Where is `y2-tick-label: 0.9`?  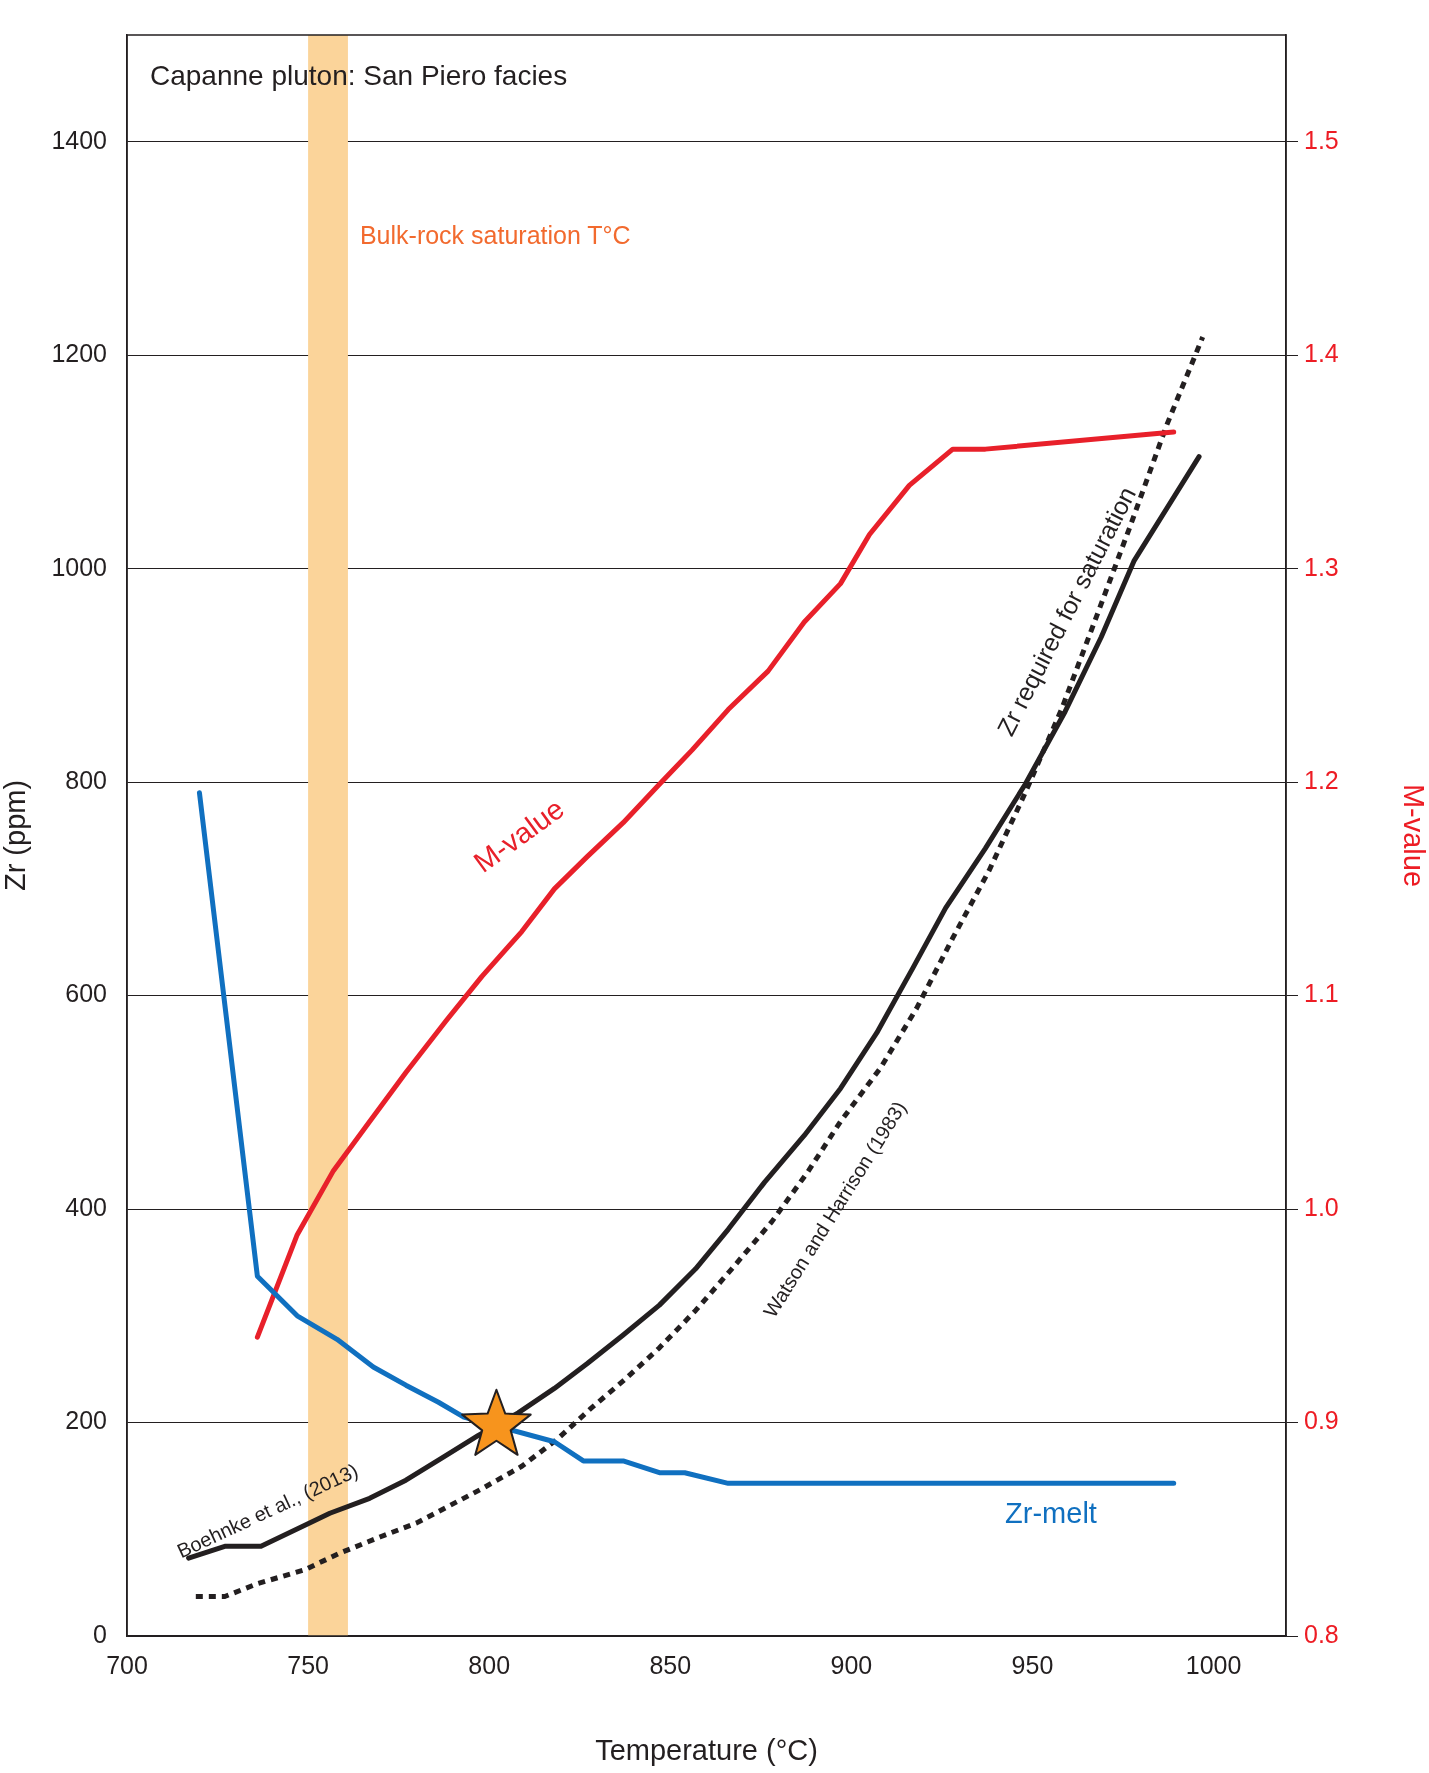
y2-tick-label: 0.9 is located at coordinates (1321, 1420).